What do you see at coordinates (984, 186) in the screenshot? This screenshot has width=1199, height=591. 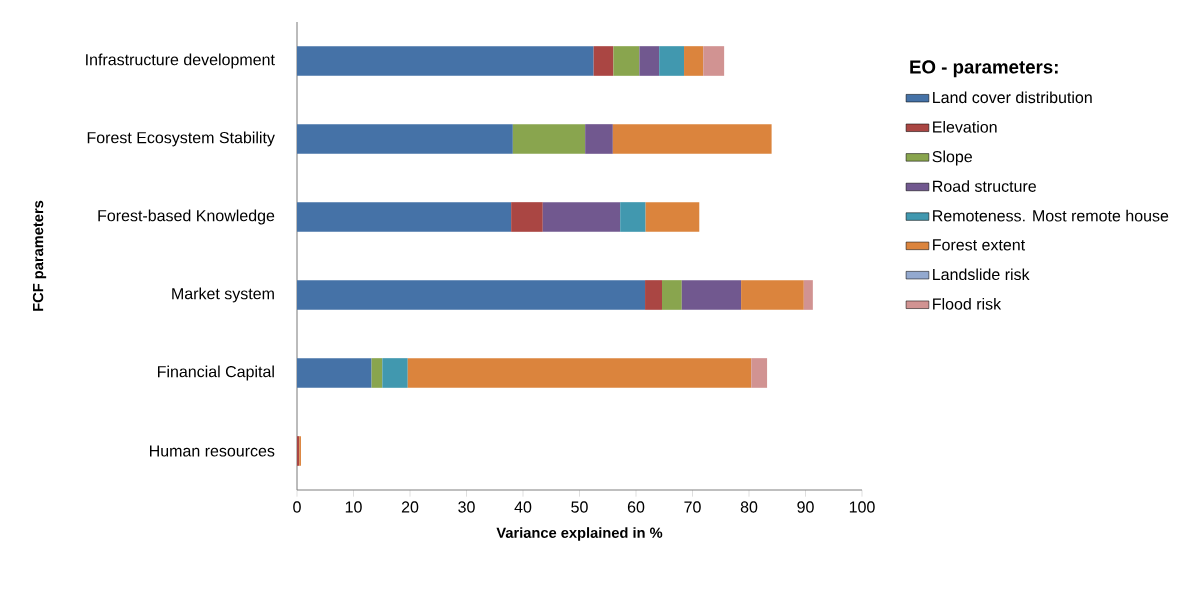 I see `legend-label: Road structure` at bounding box center [984, 186].